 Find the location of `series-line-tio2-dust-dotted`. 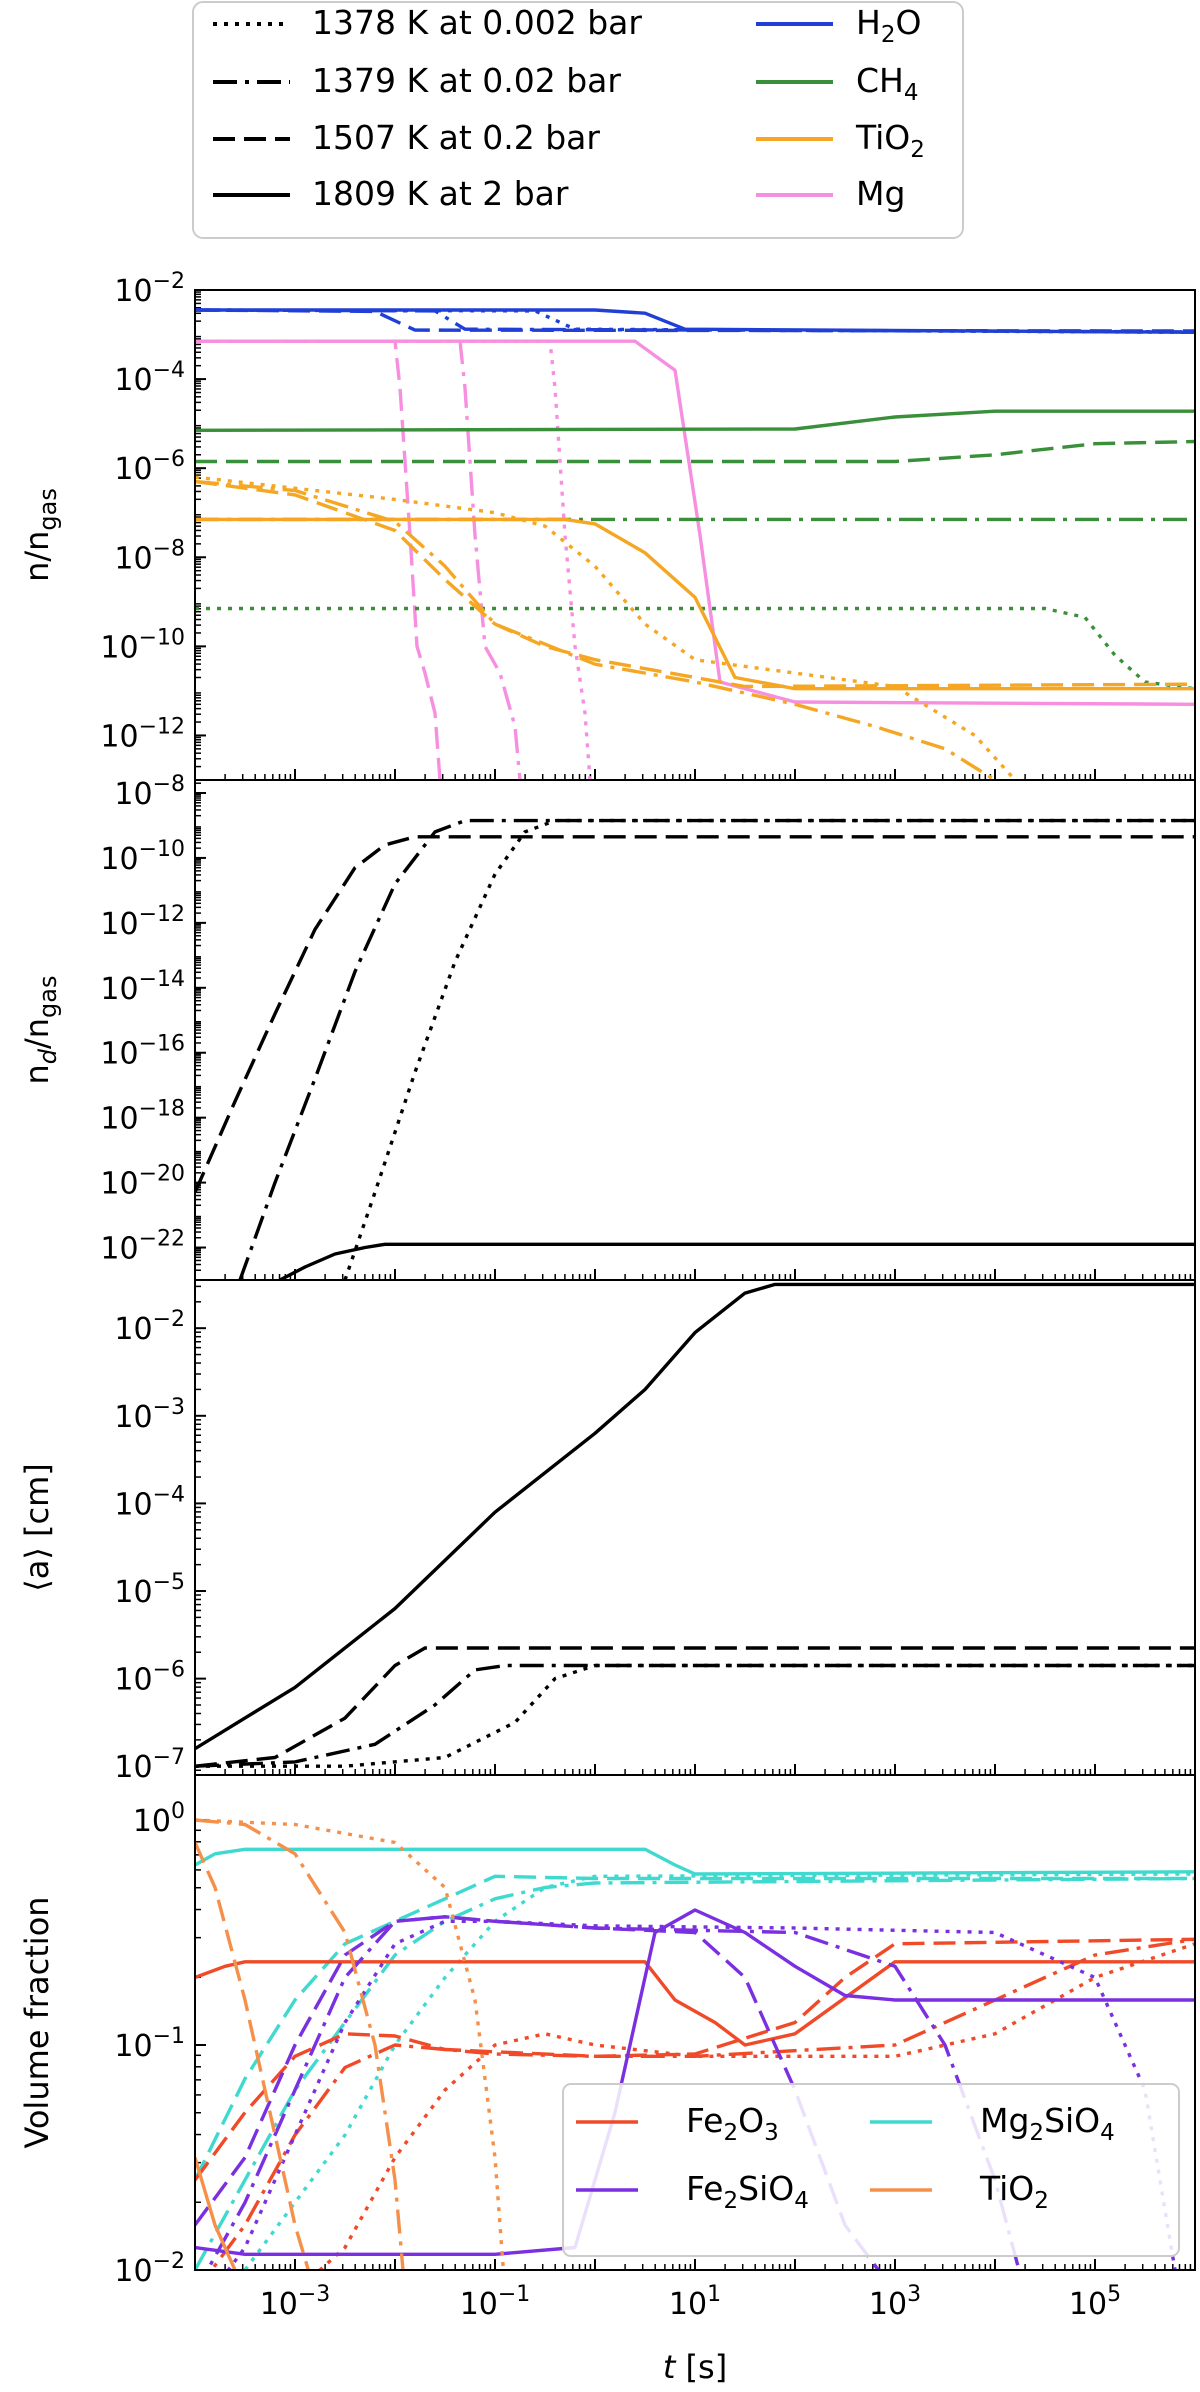

series-line-tio2-dust-dotted is located at coordinates (350, 2044).